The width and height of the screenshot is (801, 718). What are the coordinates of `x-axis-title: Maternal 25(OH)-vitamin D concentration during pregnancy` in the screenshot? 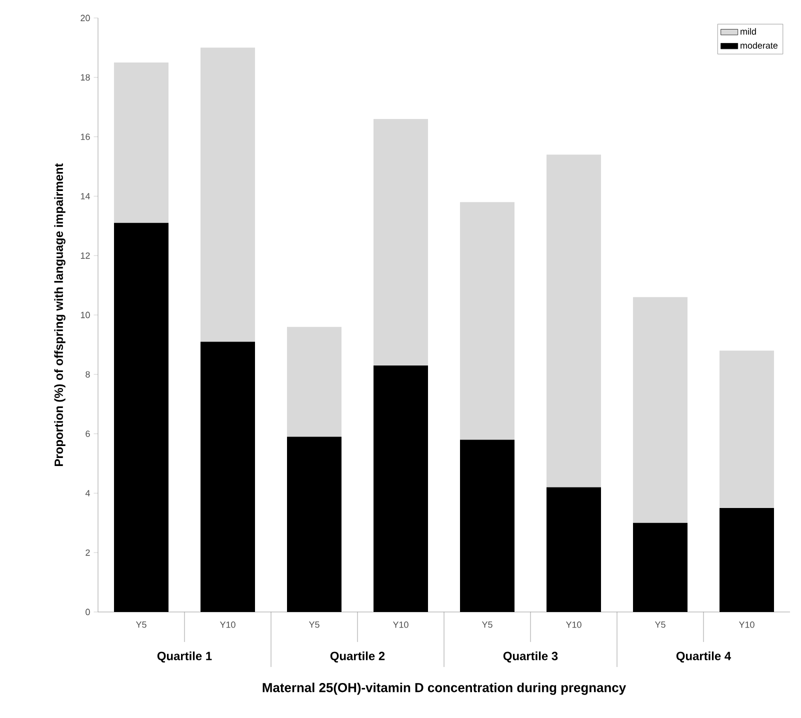 It's located at (444, 688).